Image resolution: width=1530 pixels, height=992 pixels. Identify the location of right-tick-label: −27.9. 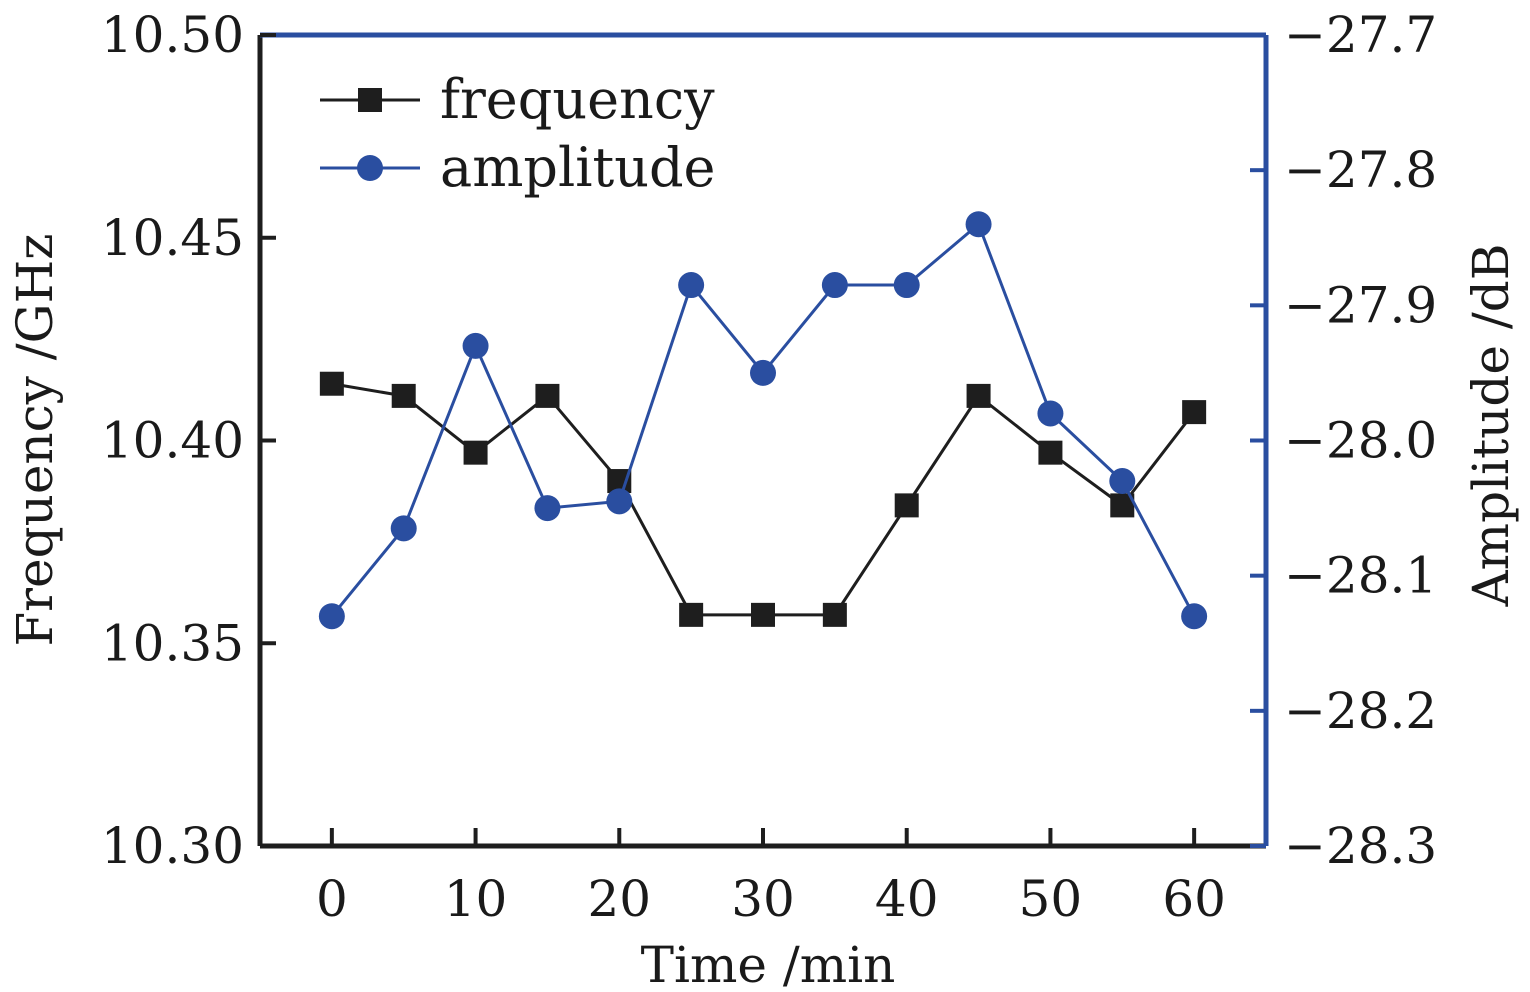
(1360, 305).